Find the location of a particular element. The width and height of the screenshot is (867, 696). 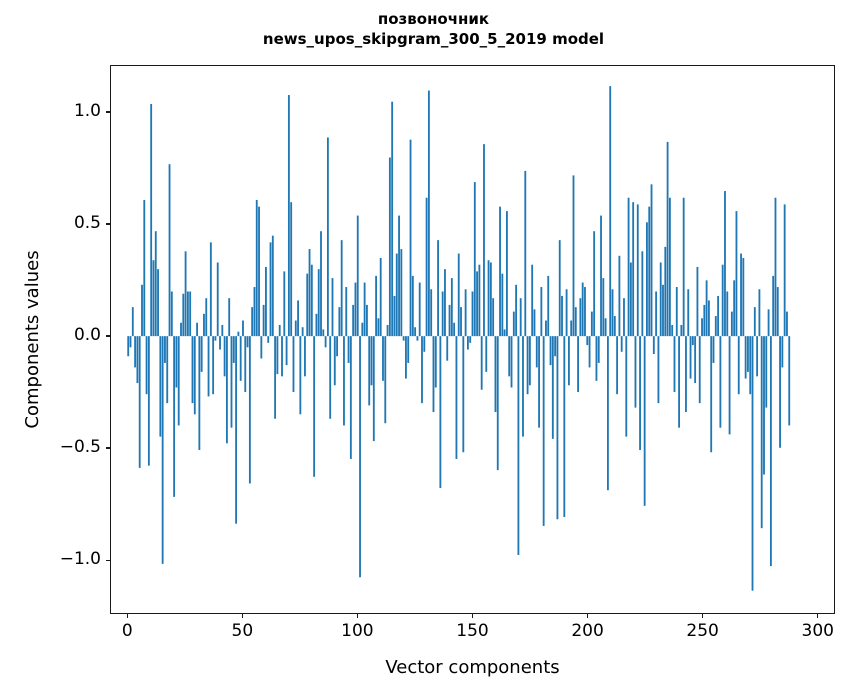

y-tick-label: 0.0 is located at coordinates (87, 335).